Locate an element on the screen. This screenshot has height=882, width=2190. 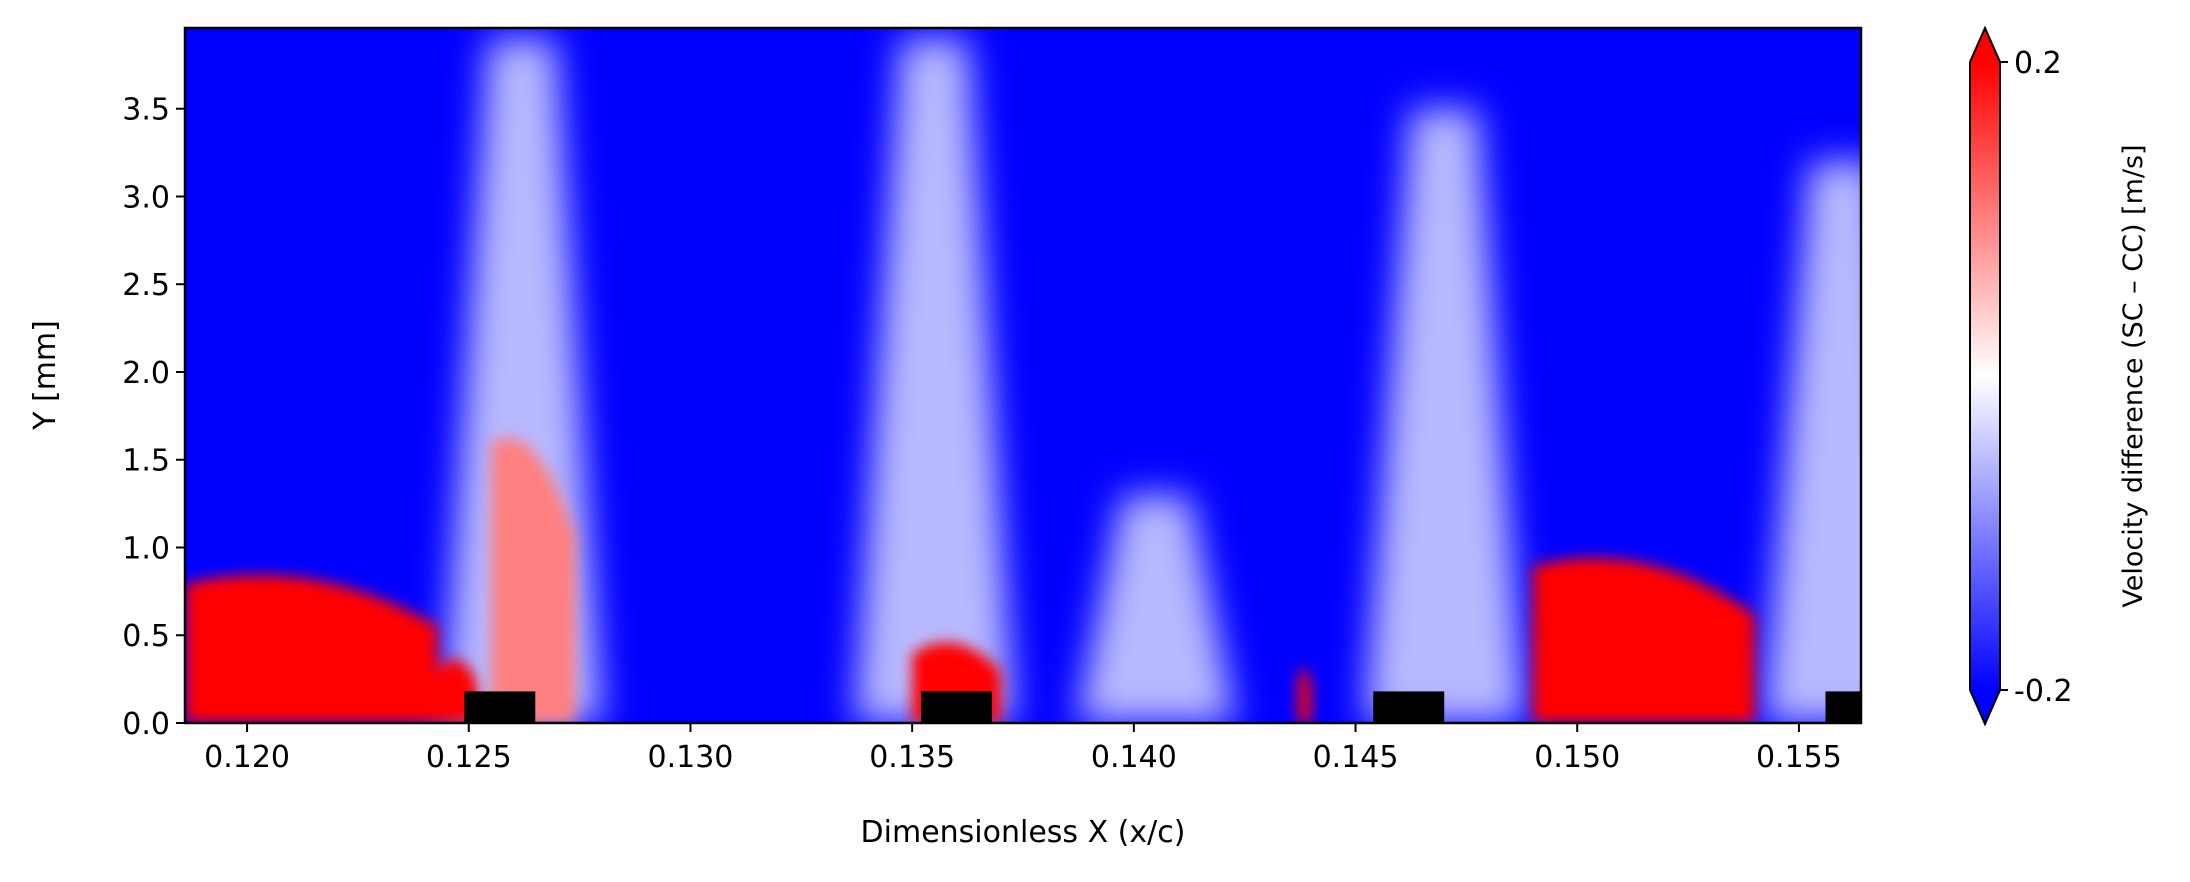
x-tick-label: 0.150 is located at coordinates (1577, 757).